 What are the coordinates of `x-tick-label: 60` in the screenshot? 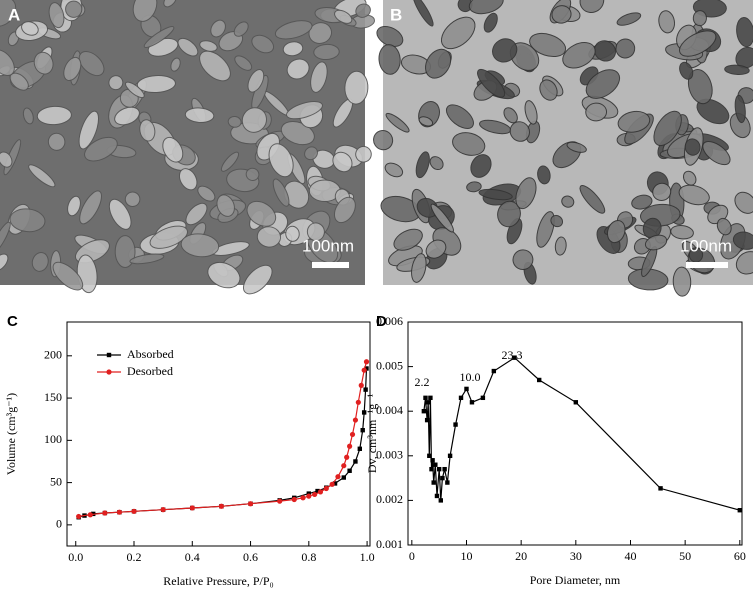 It's located at (740, 556).